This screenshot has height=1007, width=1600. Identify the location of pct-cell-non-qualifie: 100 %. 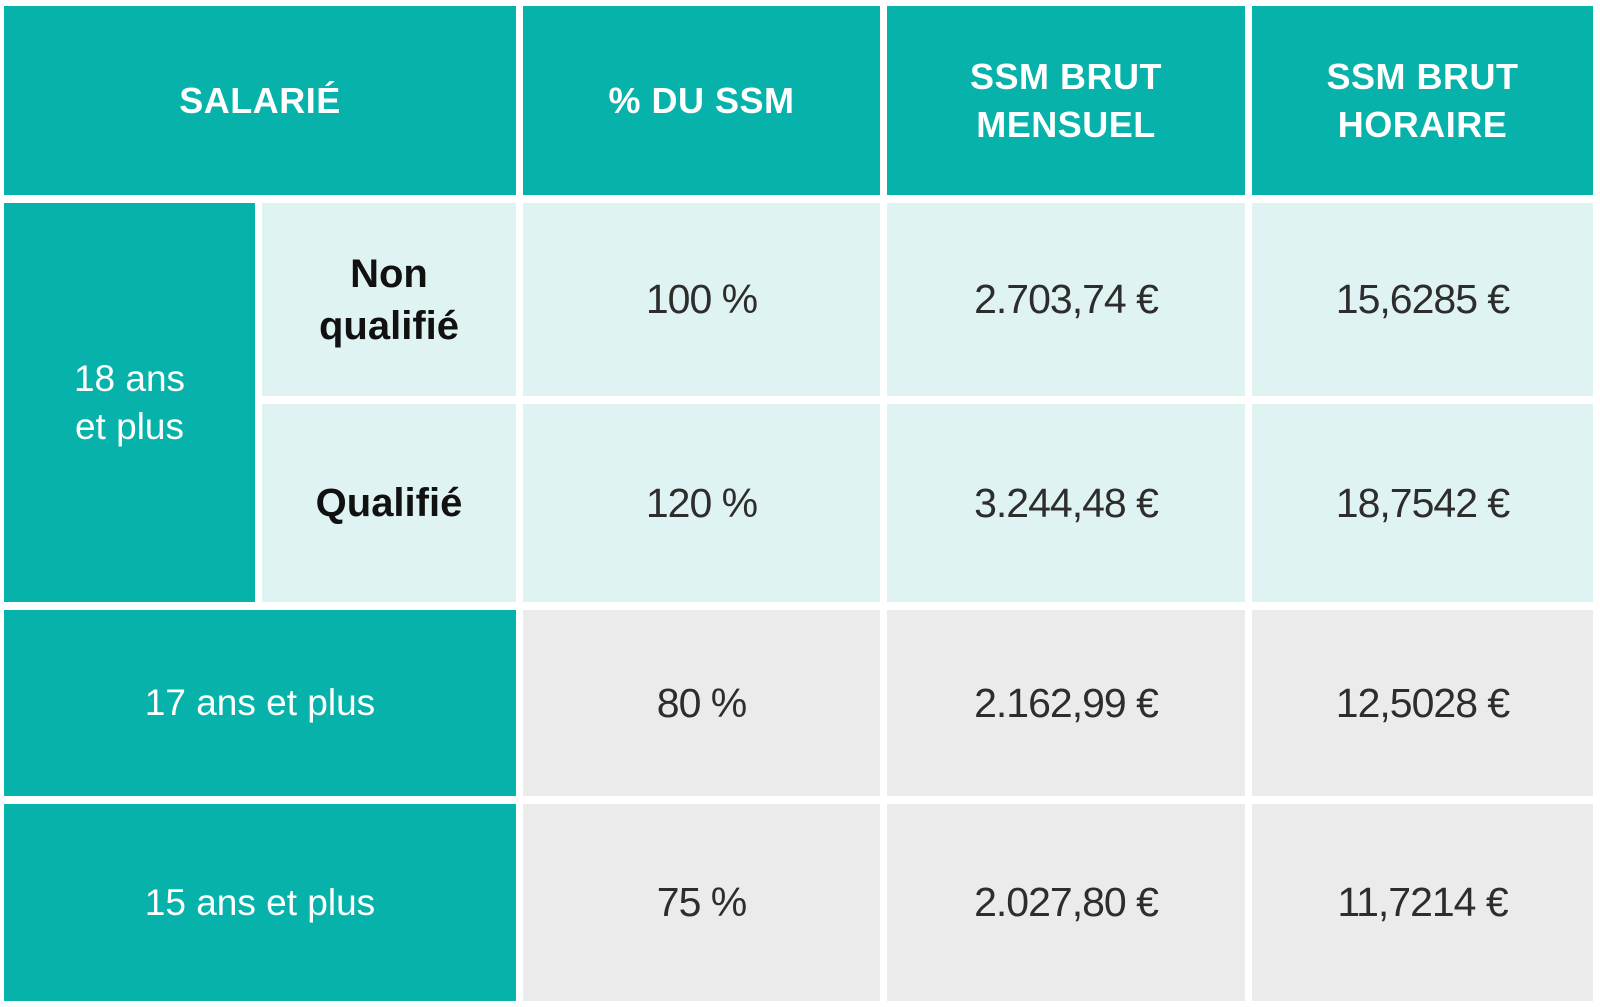
(701, 299).